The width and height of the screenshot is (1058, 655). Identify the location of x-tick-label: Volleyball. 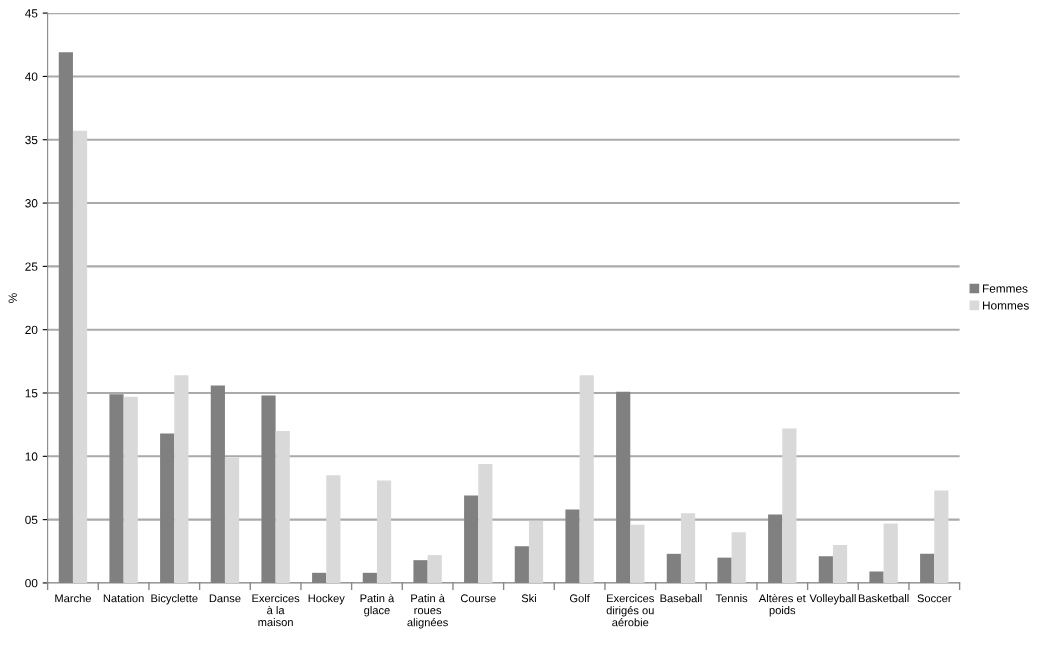
(832, 599).